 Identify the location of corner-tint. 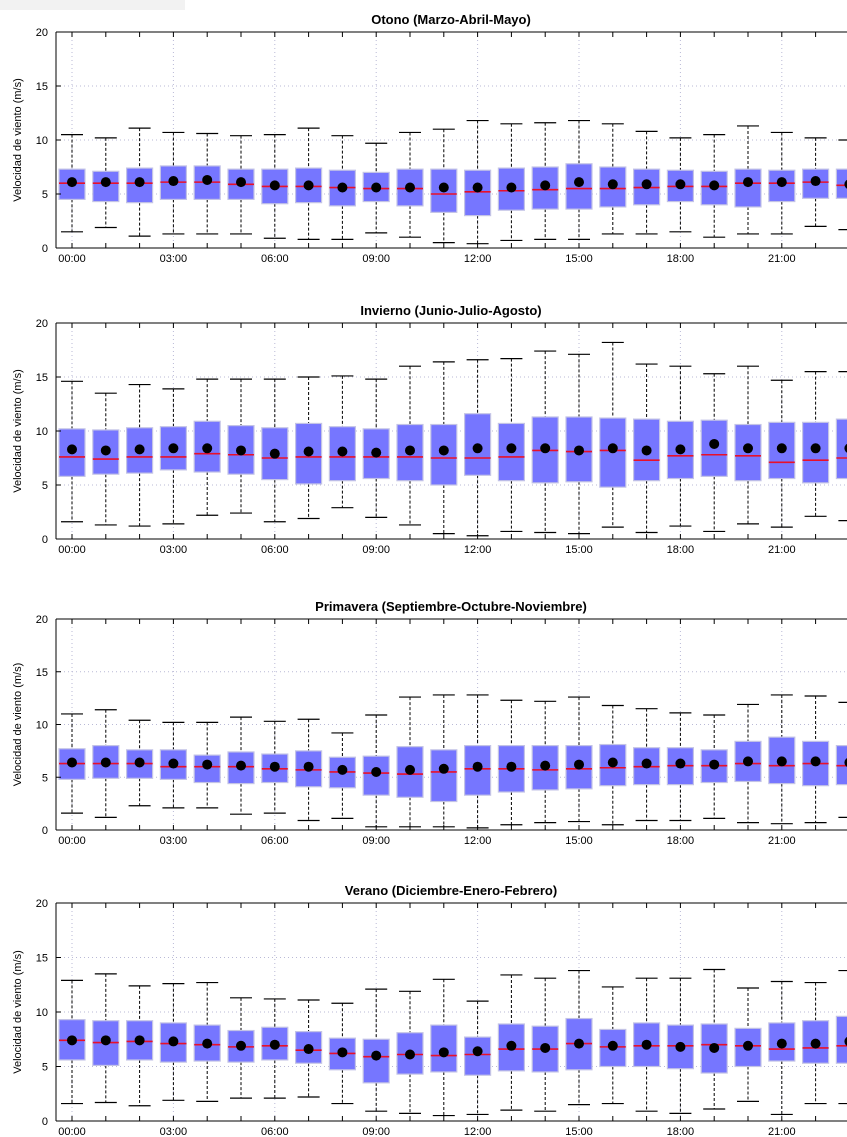
(92, 5).